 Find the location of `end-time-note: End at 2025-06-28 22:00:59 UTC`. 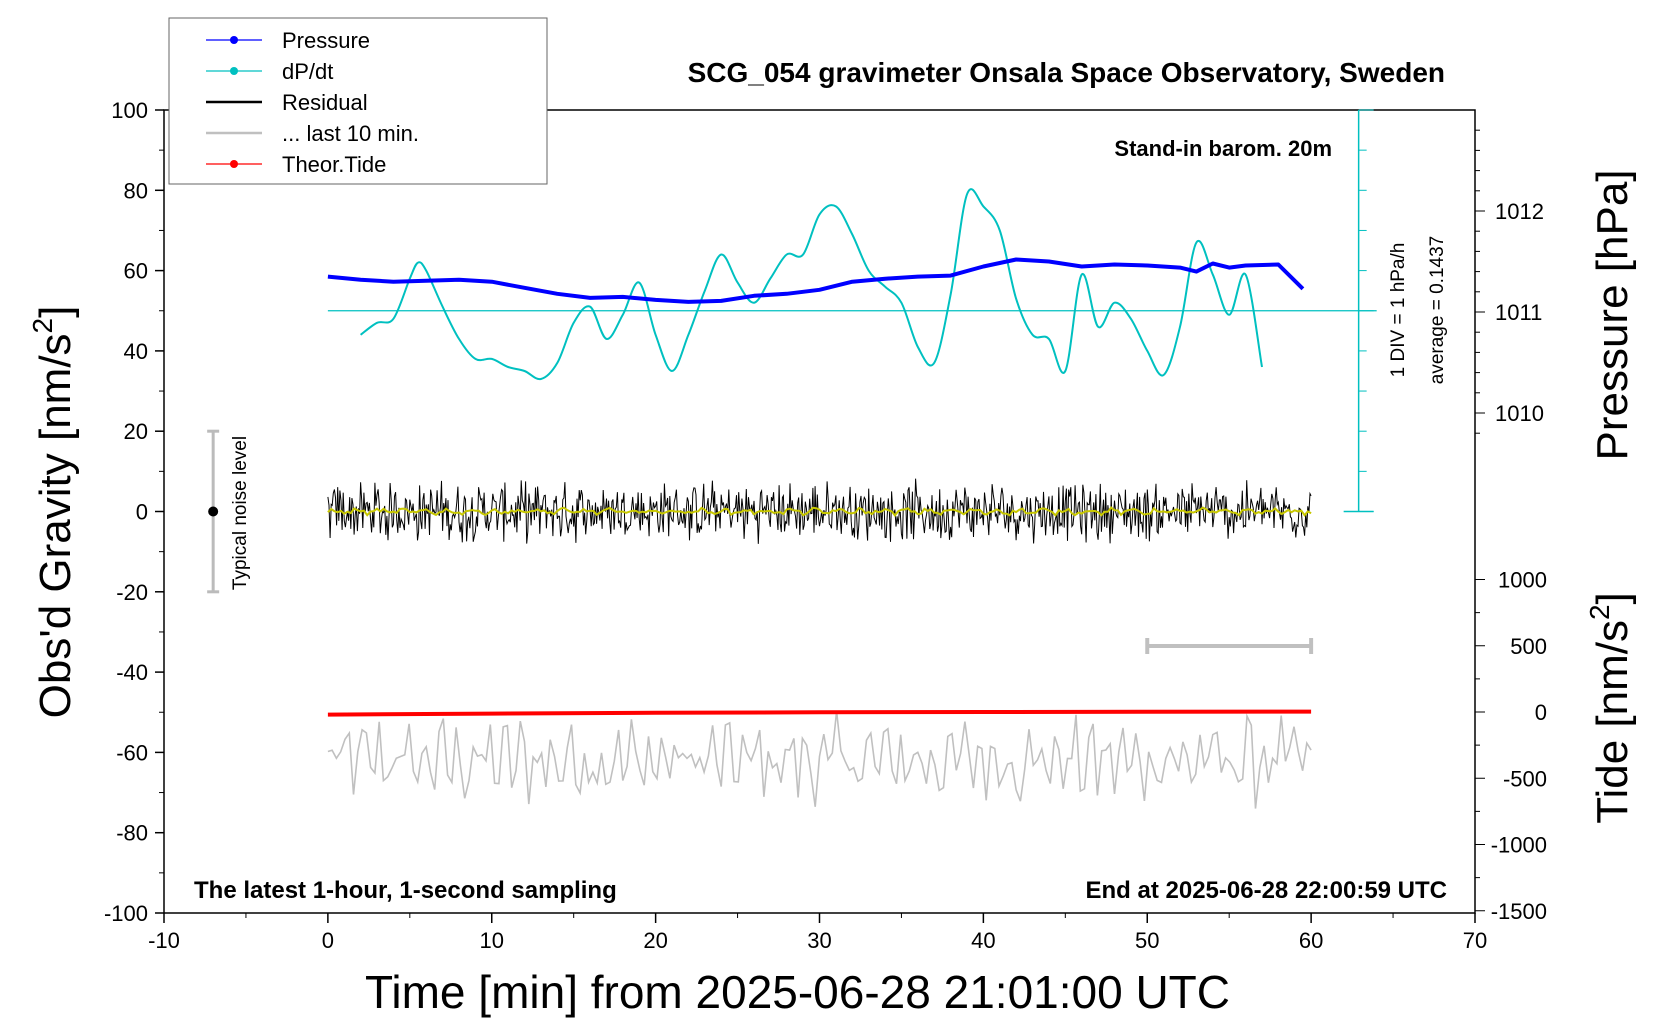

end-time-note: End at 2025-06-28 22:00:59 UTC is located at coordinates (1267, 890).